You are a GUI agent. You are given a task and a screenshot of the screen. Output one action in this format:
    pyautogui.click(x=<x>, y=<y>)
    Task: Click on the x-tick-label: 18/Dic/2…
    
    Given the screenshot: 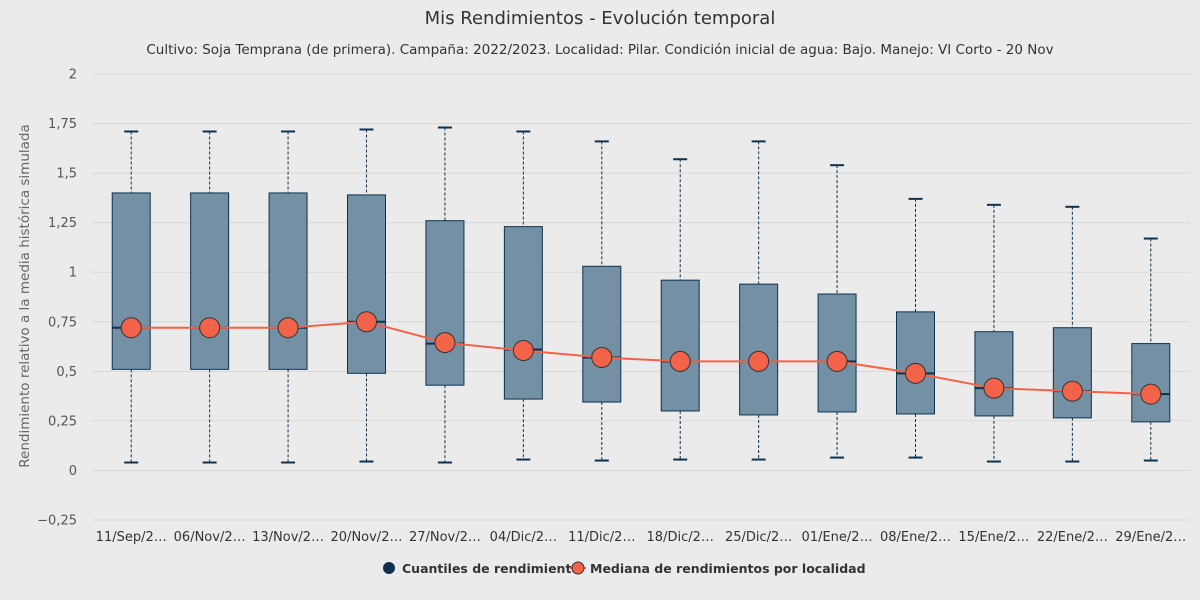 What is the action you would take?
    pyautogui.click(x=680, y=537)
    